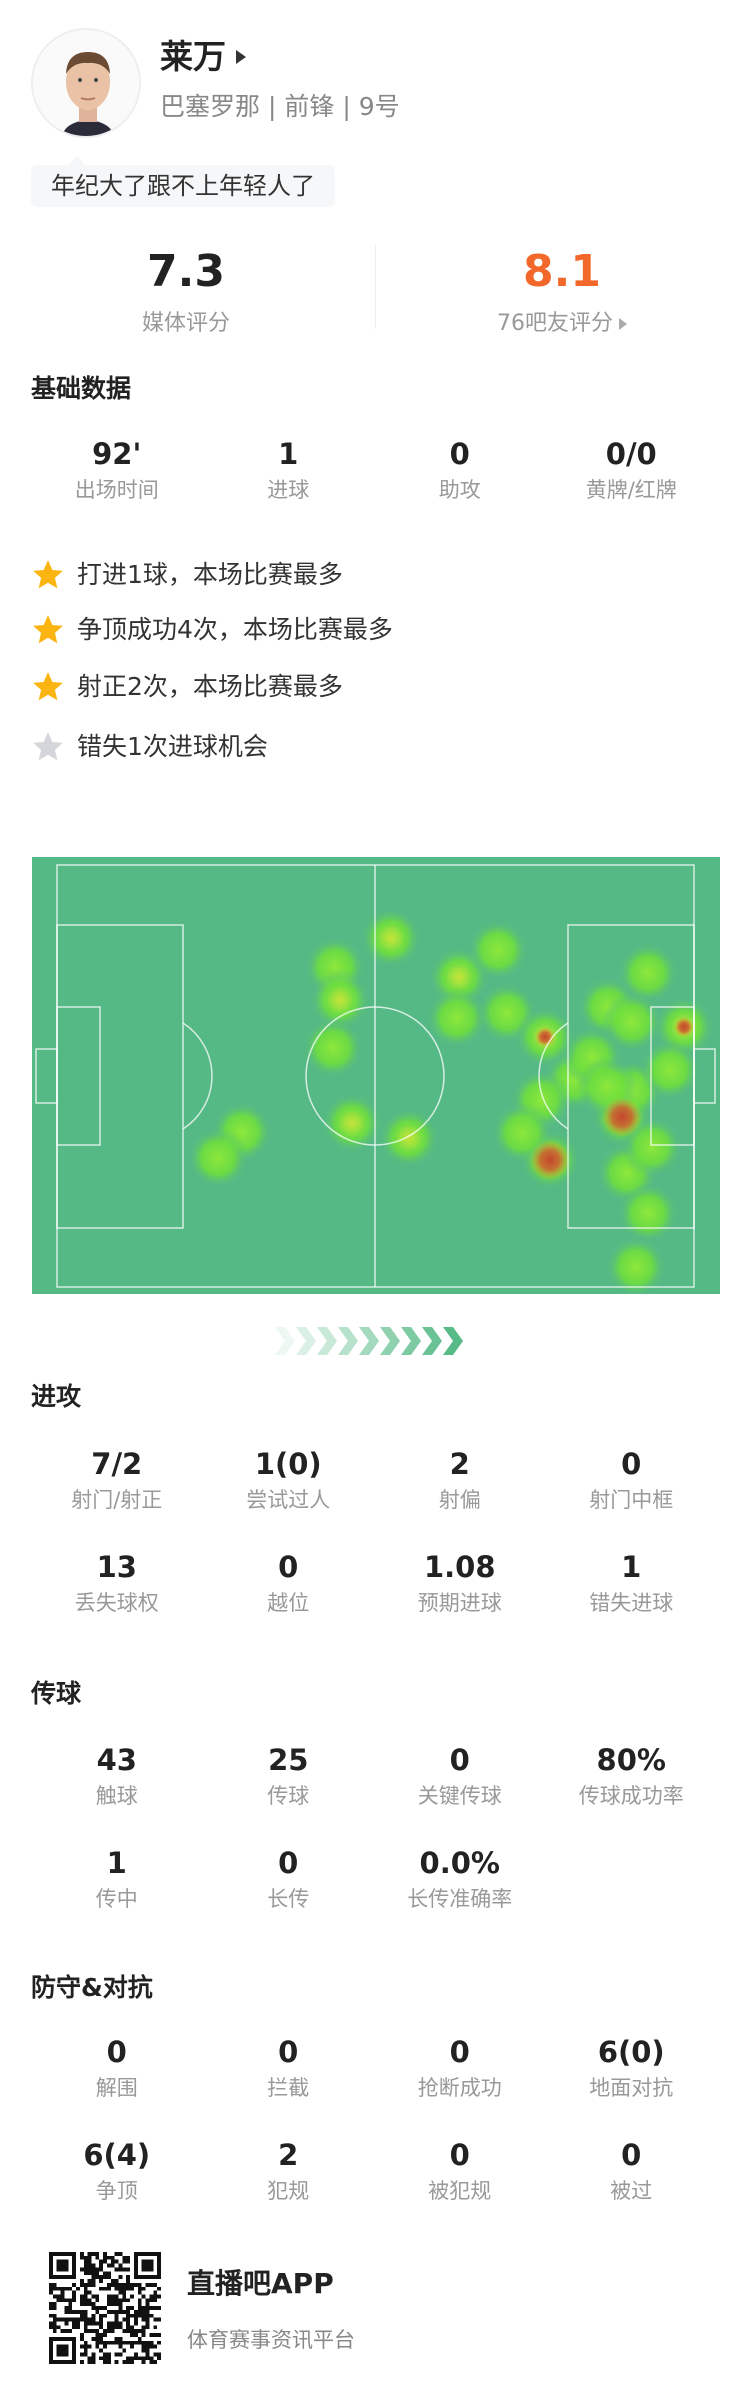 Image resolution: width=750 pixels, height=2395 pixels. Describe the element at coordinates (631, 2088) in the screenshot. I see `stat-label: 地面对抗` at that location.